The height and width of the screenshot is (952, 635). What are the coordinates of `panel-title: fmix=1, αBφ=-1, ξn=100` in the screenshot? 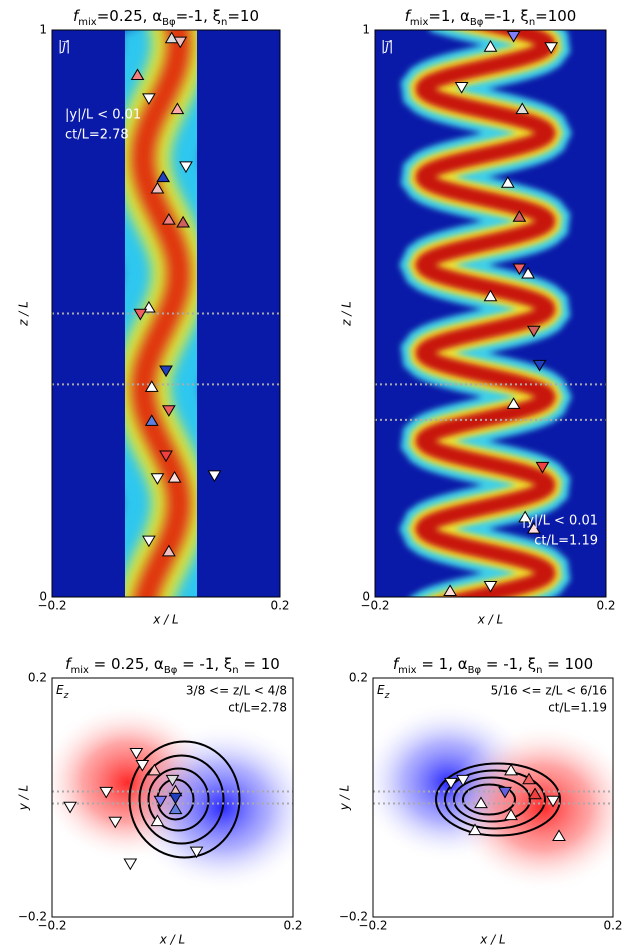 It's located at (491, 17).